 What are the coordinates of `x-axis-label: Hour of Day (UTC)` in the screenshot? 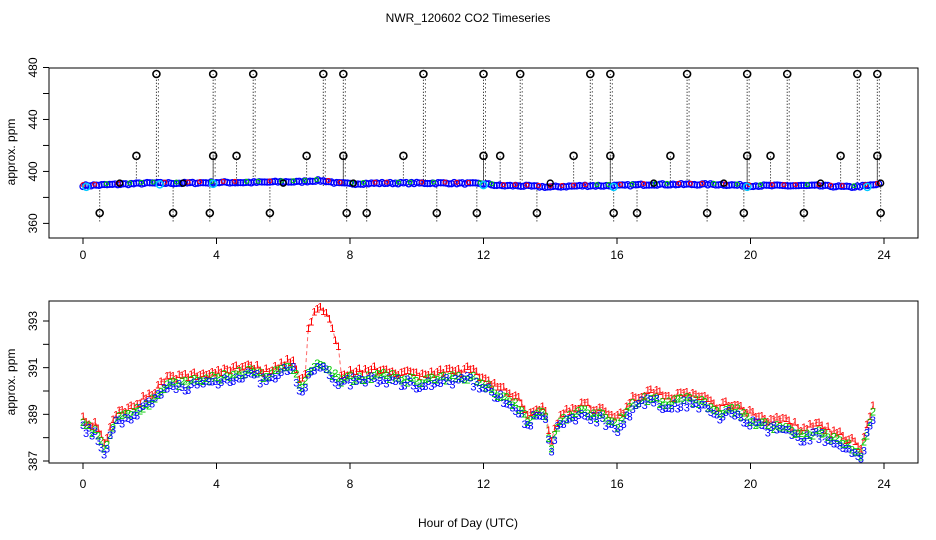 It's located at (468, 523).